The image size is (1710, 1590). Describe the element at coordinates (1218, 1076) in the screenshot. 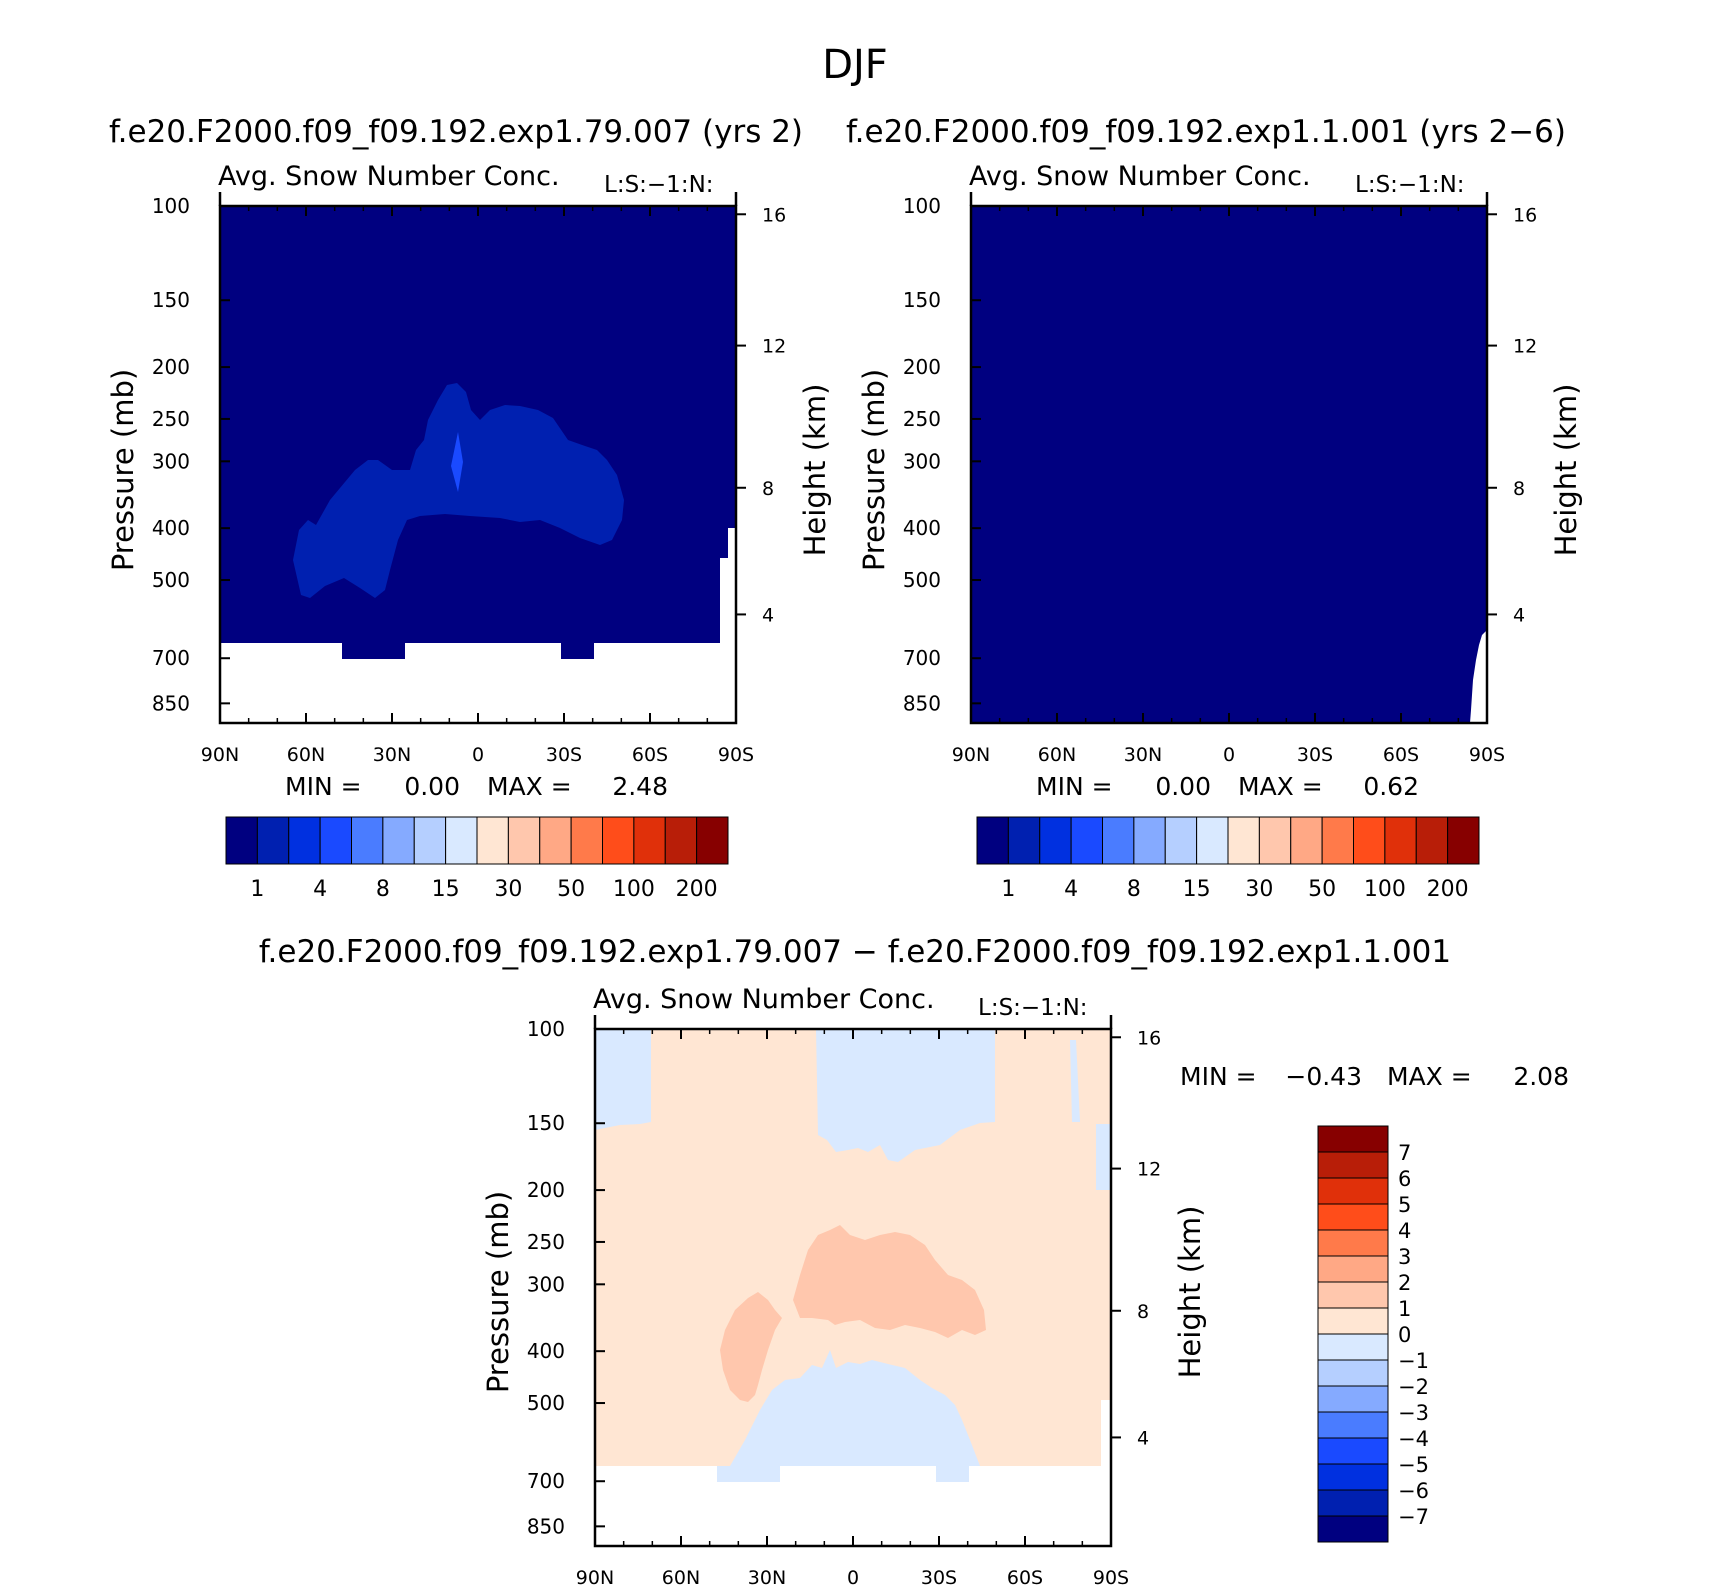

I see `panel-diff-min-label: MIN =` at that location.